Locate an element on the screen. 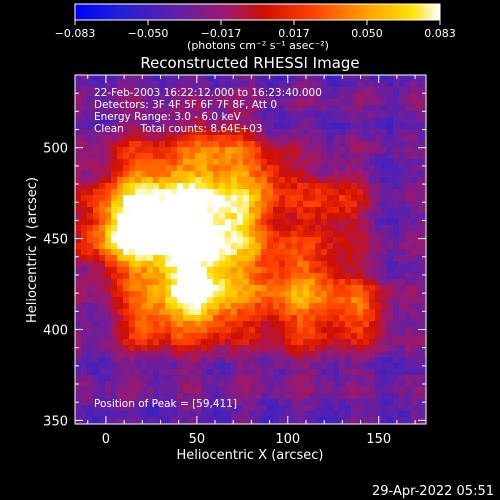 The width and height of the screenshot is (500, 500). y-tick-label: 400 is located at coordinates (55, 330).